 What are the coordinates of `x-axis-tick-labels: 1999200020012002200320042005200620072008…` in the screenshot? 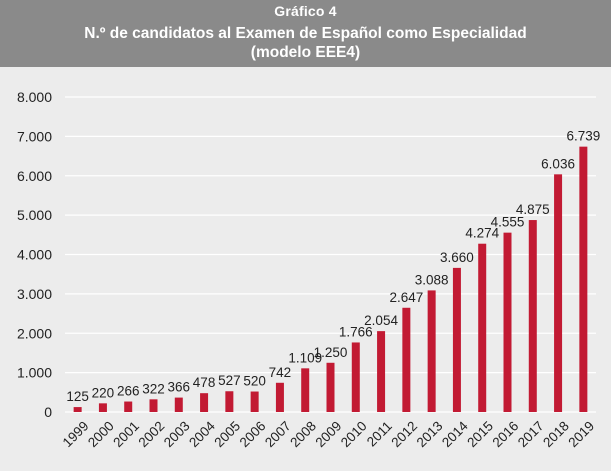 It's located at (329, 434).